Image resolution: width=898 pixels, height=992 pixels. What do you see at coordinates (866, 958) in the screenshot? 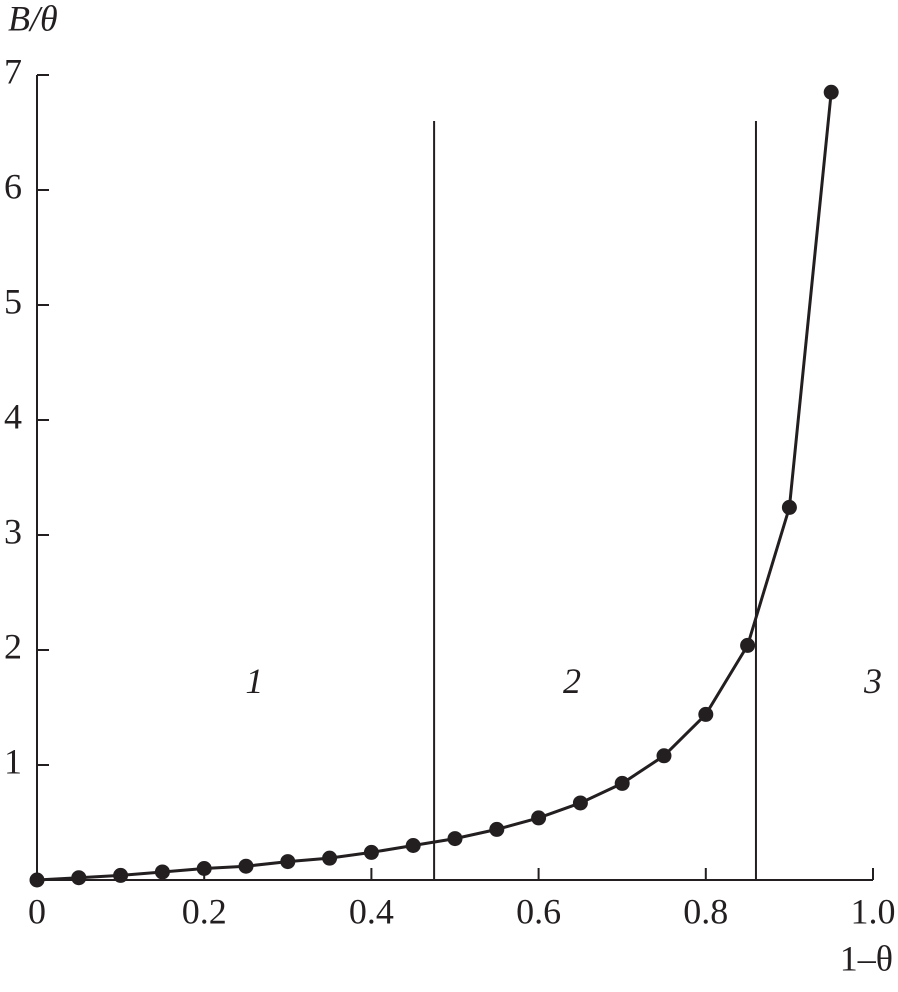
I see `x-axis-label: 1–θ` at bounding box center [866, 958].